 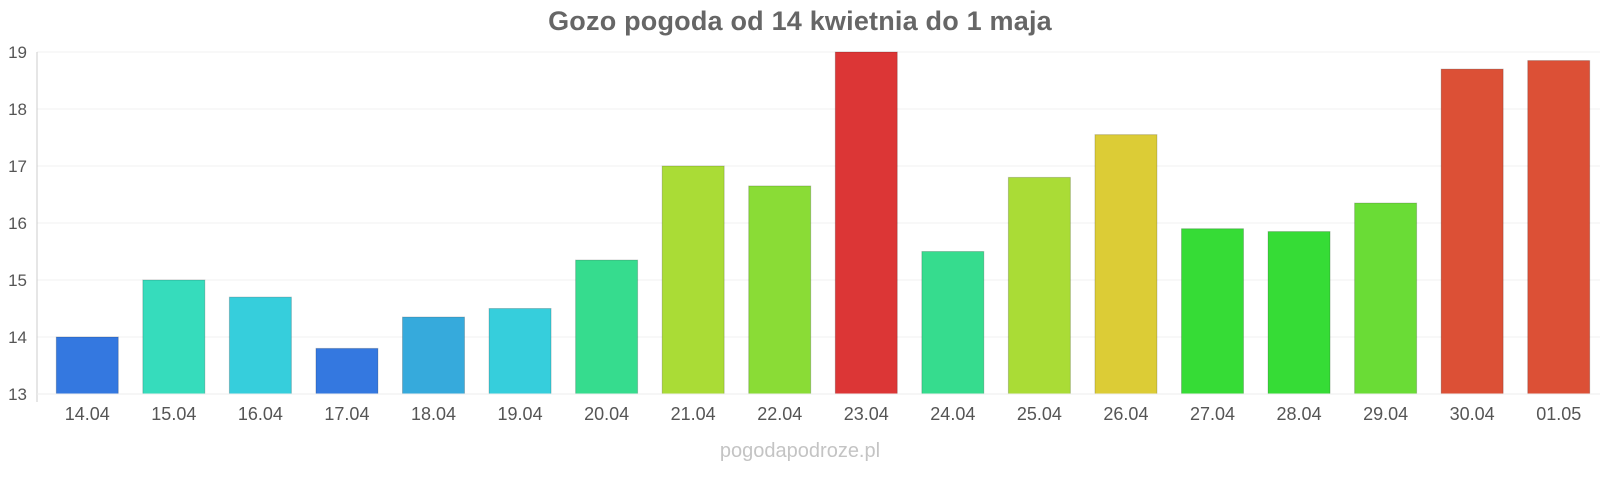 What do you see at coordinates (17, 280) in the screenshot?
I see `y-tick-label: 15` at bounding box center [17, 280].